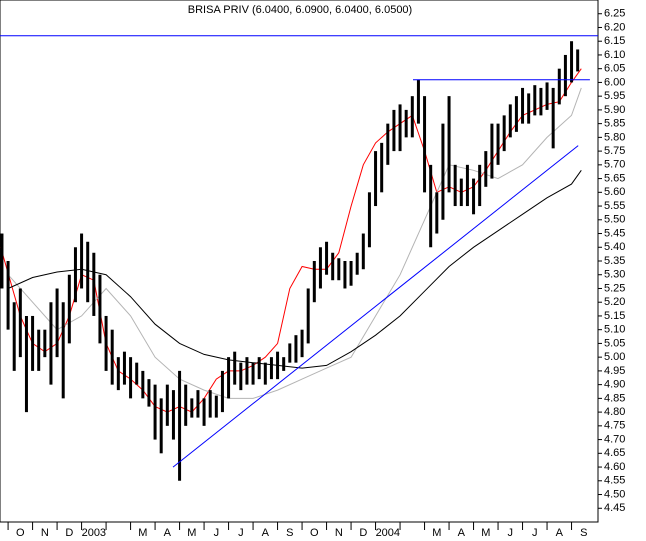 The height and width of the screenshot is (541, 646). I want to click on y-tick-label: 6.05, so click(614, 69).